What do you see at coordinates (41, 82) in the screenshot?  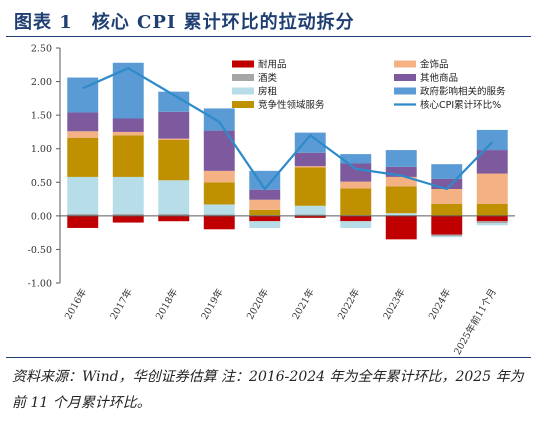 I see `y-tick-label-6: 2.00` at bounding box center [41, 82].